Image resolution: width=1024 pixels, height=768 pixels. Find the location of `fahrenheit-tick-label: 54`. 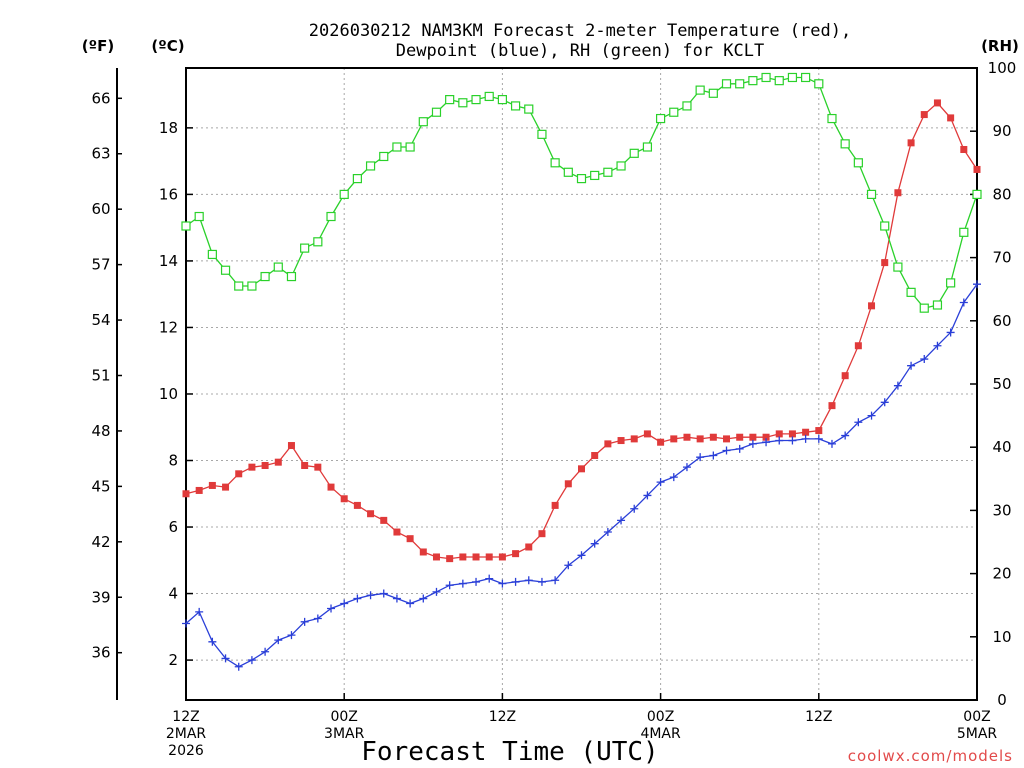

fahrenheit-tick-label: 54 is located at coordinates (100, 320).